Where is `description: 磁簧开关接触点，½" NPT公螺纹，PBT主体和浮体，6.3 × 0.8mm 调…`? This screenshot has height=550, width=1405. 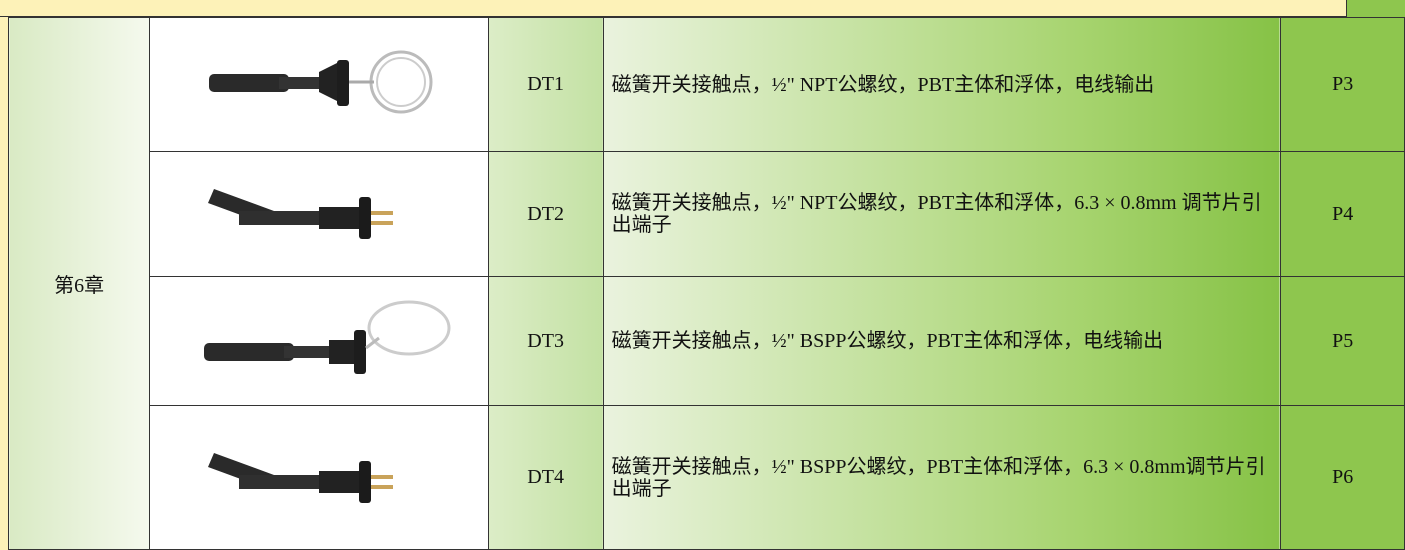
description: 磁簧开关接触点，½" NPT公螺纹，PBT主体和浮体，6.3 × 0.8mm 调… is located at coordinates (942, 214).